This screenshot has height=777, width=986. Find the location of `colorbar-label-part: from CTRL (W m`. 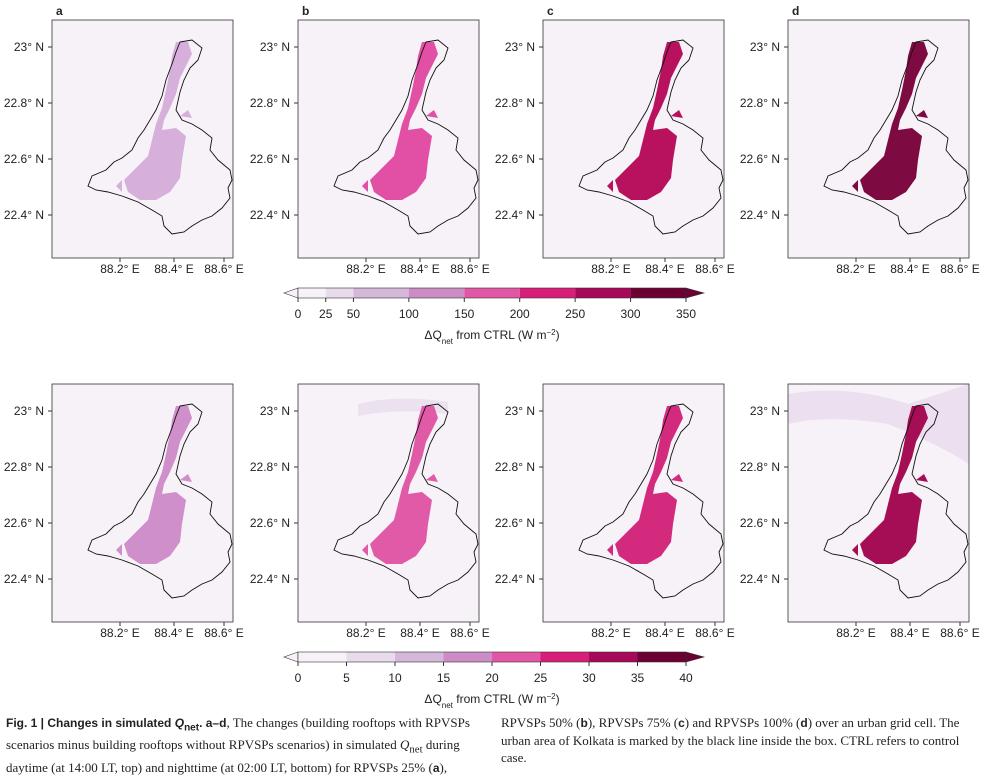

colorbar-label-part: from CTRL (W m is located at coordinates (500, 335).